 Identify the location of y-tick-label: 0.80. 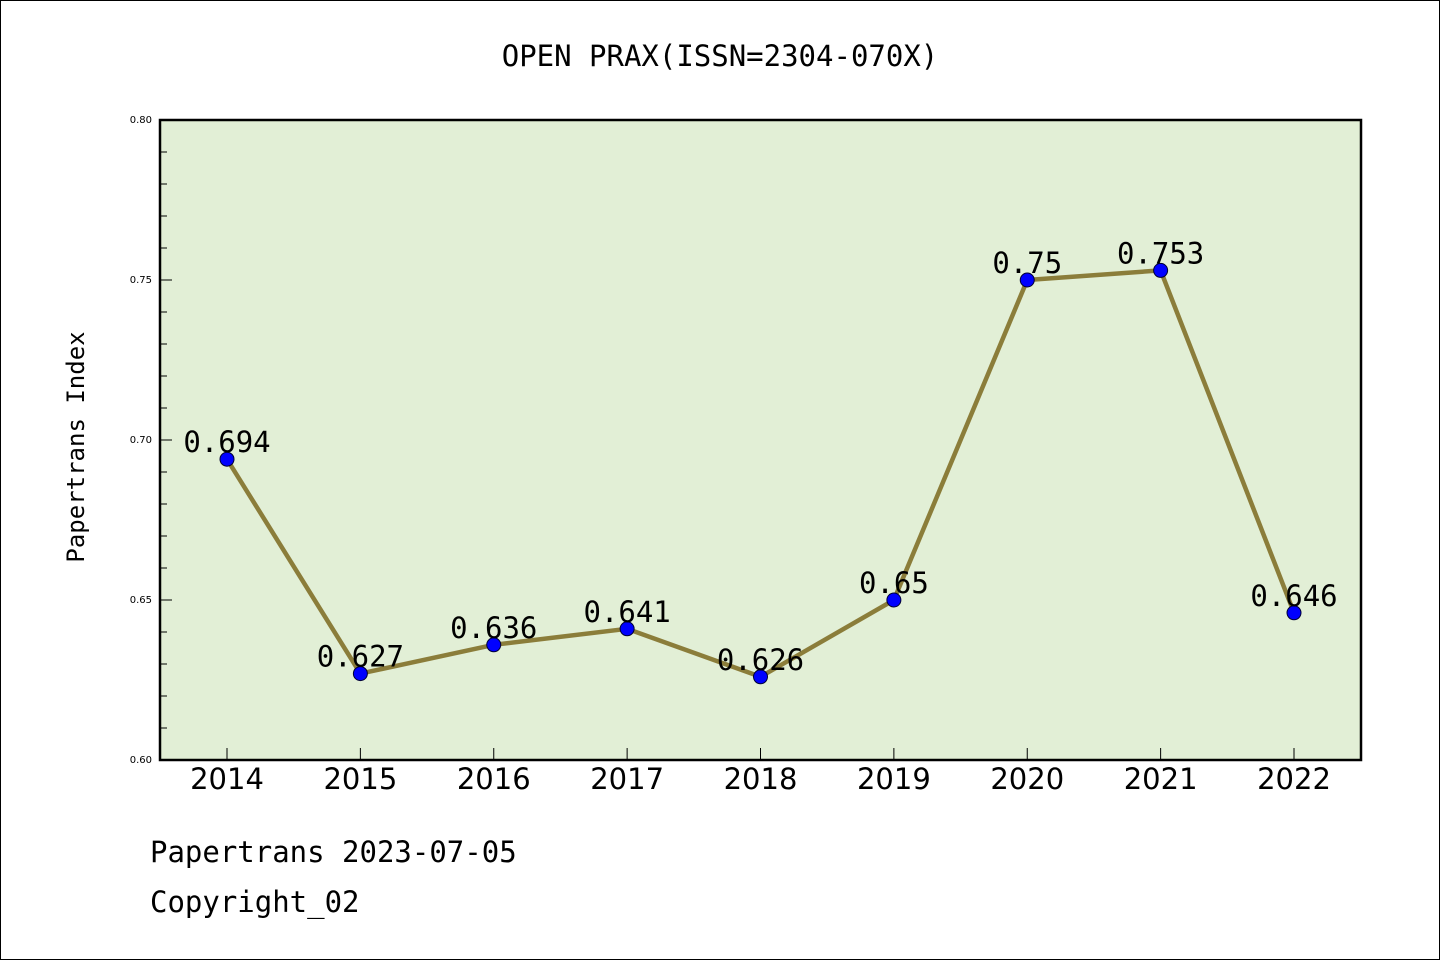
(141, 120).